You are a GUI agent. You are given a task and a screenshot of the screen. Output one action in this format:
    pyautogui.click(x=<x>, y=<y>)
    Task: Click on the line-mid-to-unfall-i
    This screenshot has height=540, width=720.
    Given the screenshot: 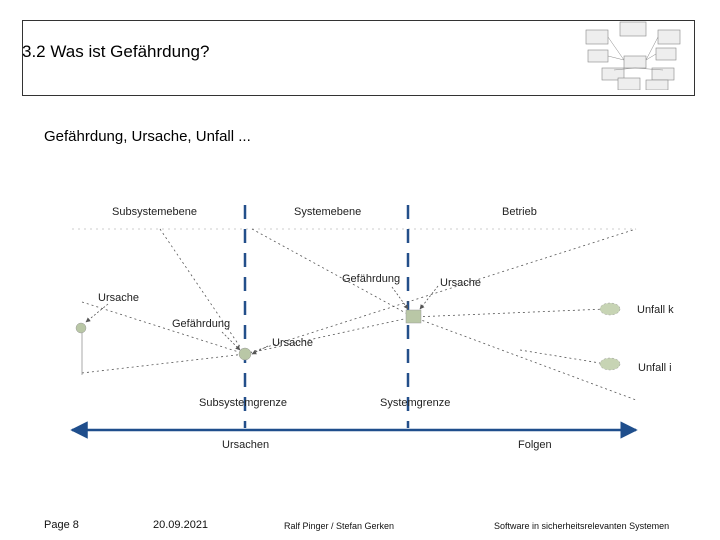 What is the action you would take?
    pyautogui.click(x=563, y=357)
    